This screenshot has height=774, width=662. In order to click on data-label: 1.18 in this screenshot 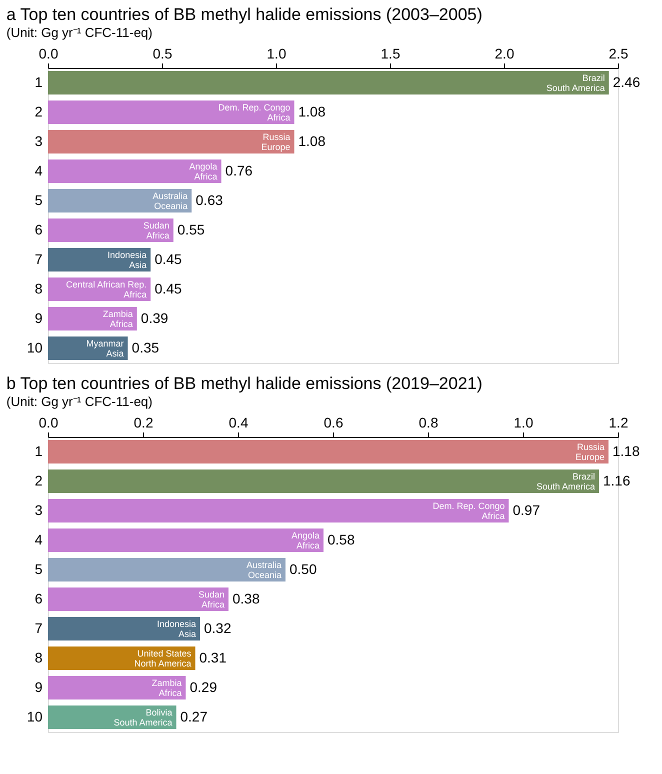, I will do `click(626, 450)`.